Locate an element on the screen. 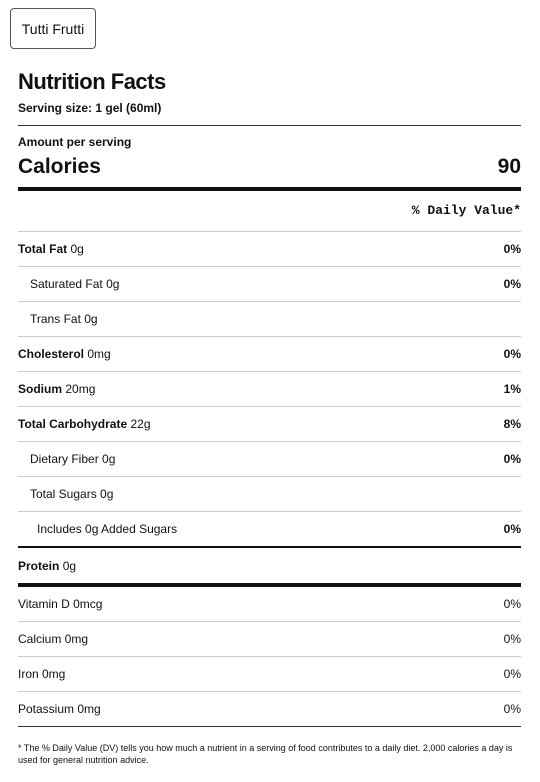  vitamin-label: Iron 0mg is located at coordinates (42, 674).